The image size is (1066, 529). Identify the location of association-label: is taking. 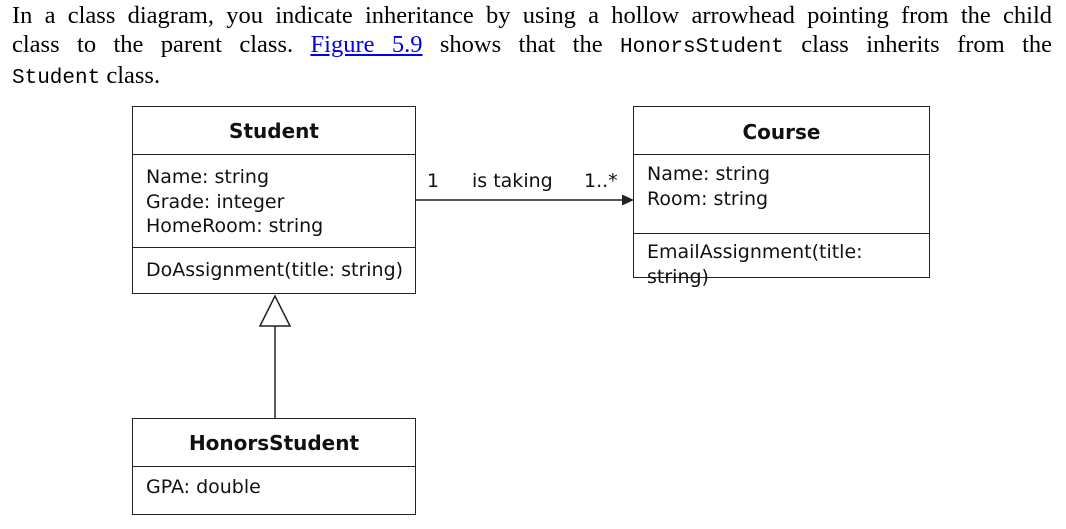
(512, 181).